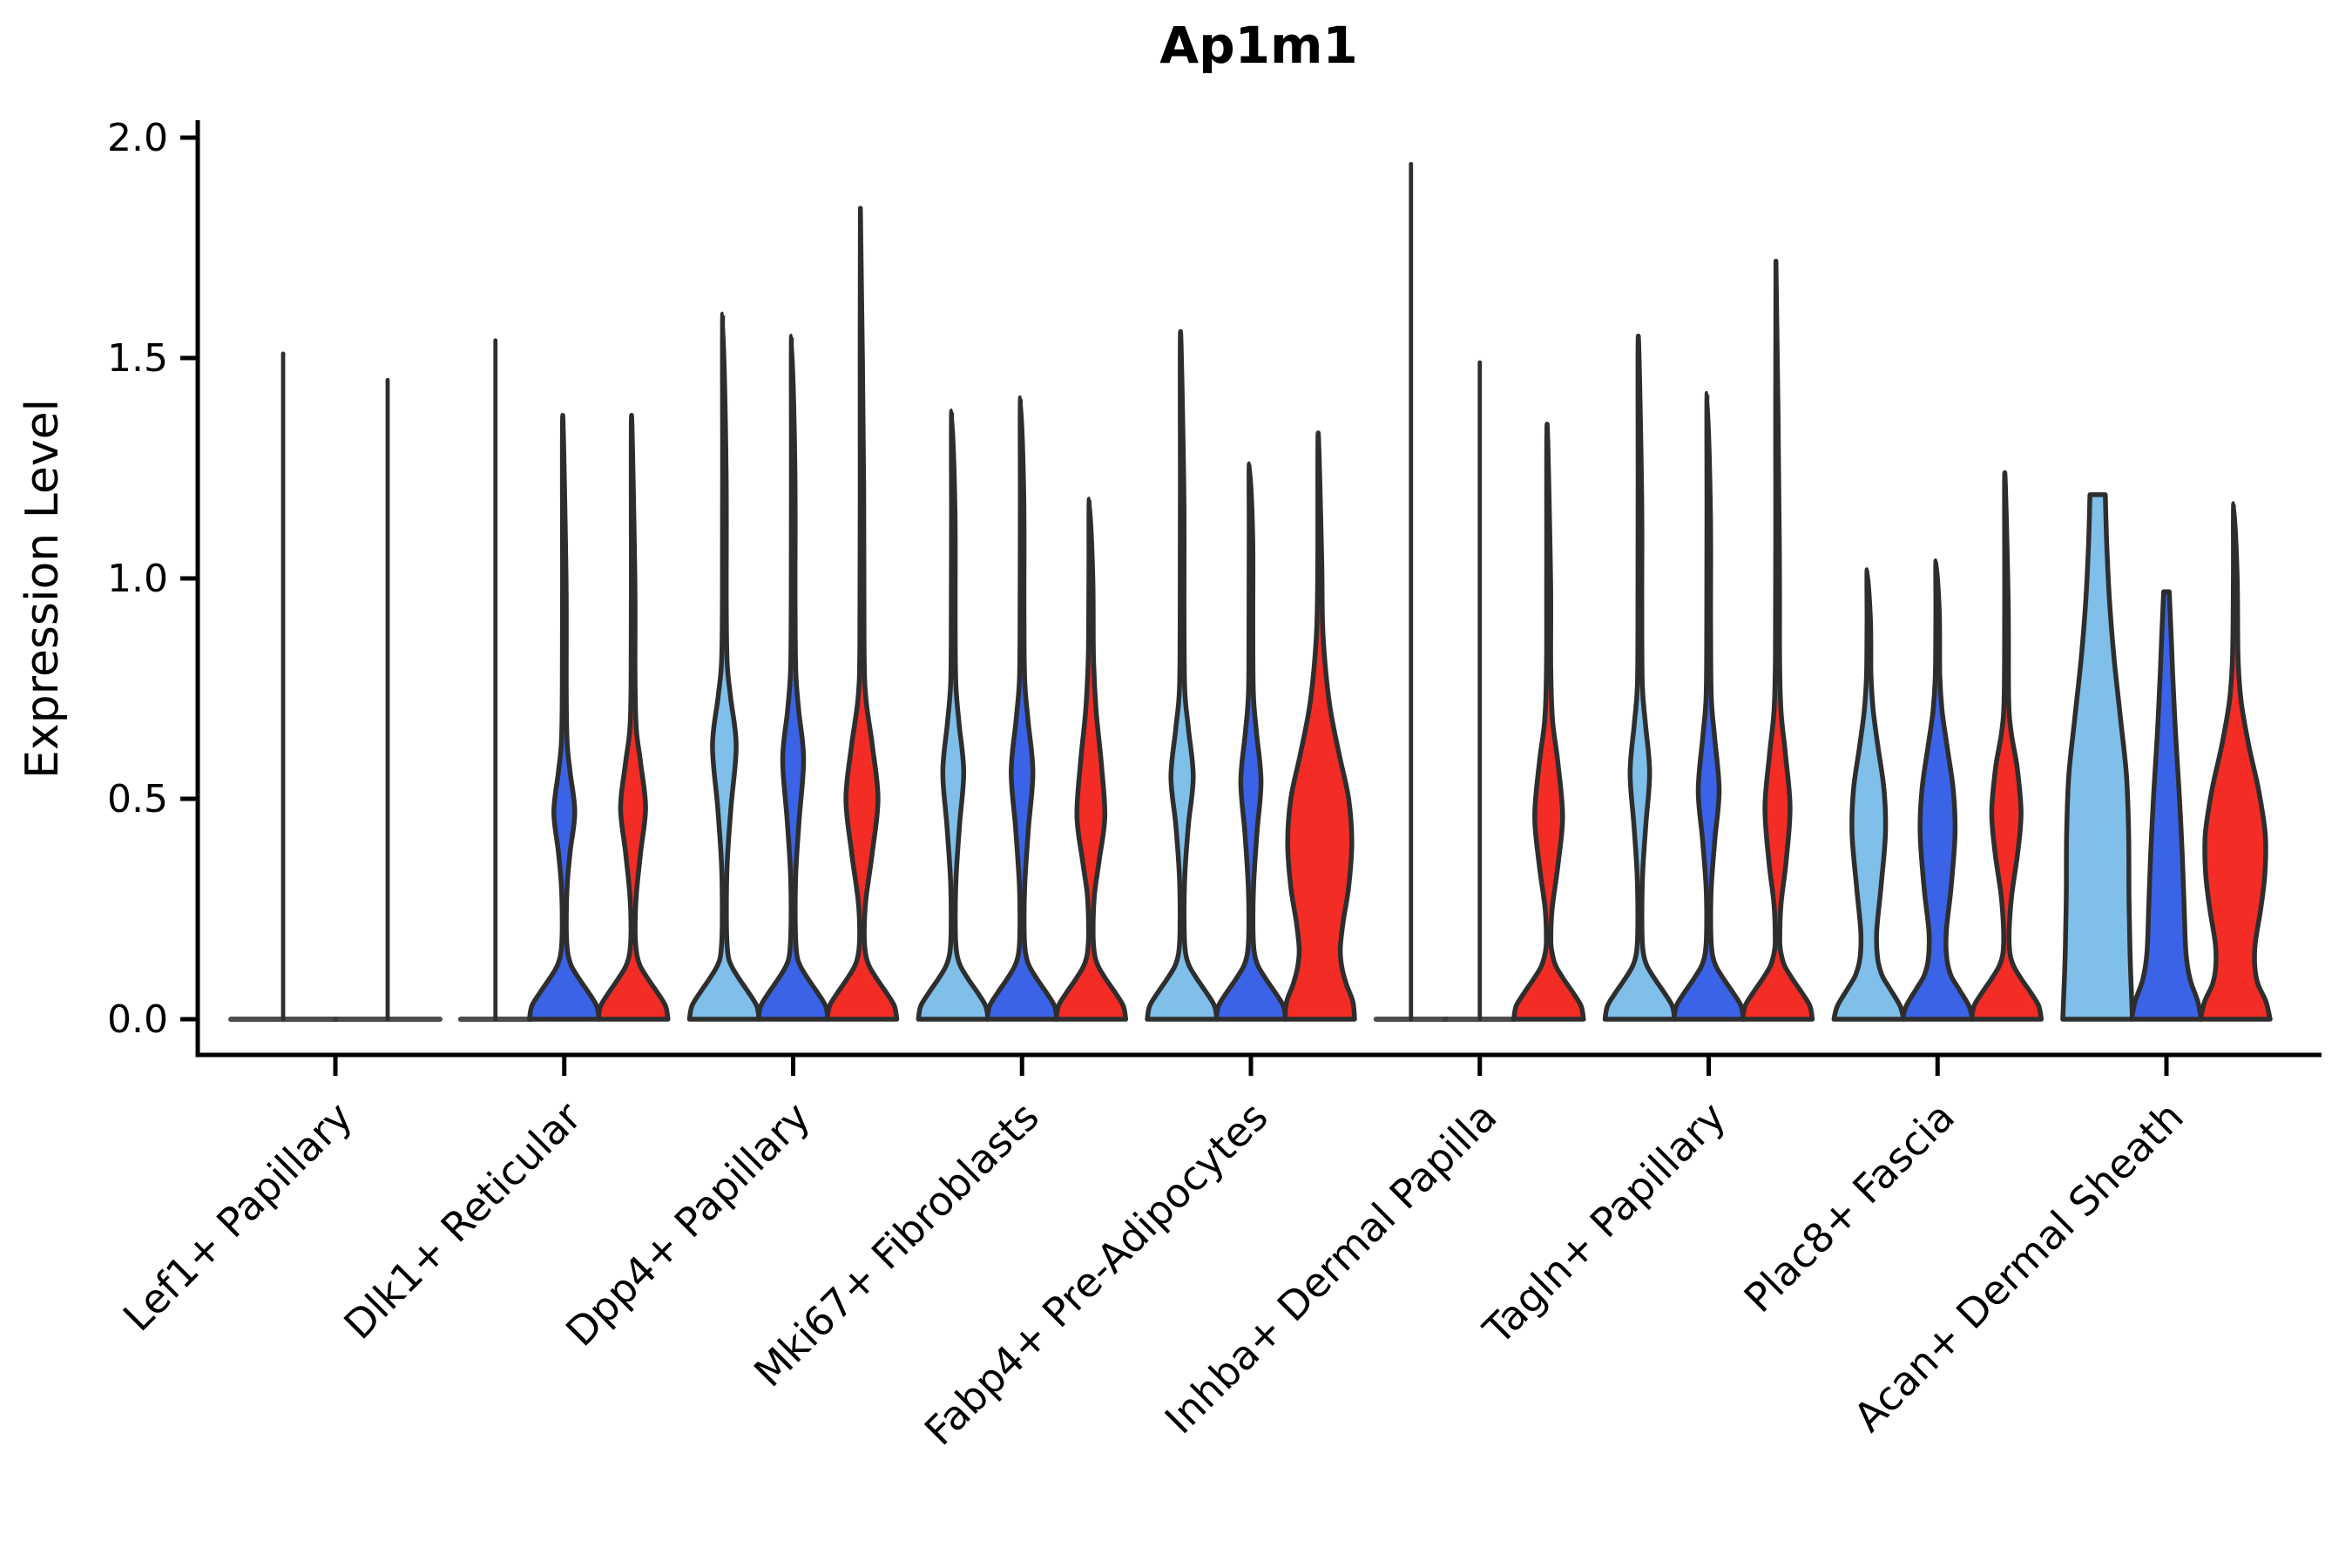 The height and width of the screenshot is (1568, 2352). I want to click on chart-title: Ap1m1, so click(1258, 45).